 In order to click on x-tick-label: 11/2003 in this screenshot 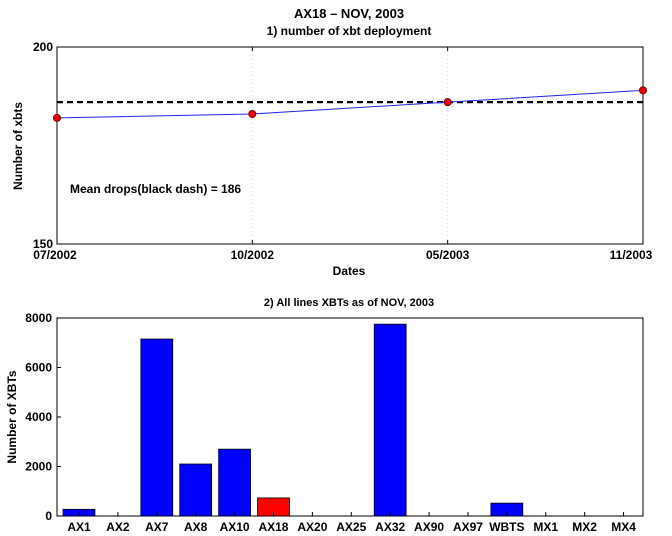, I will do `click(631, 255)`.